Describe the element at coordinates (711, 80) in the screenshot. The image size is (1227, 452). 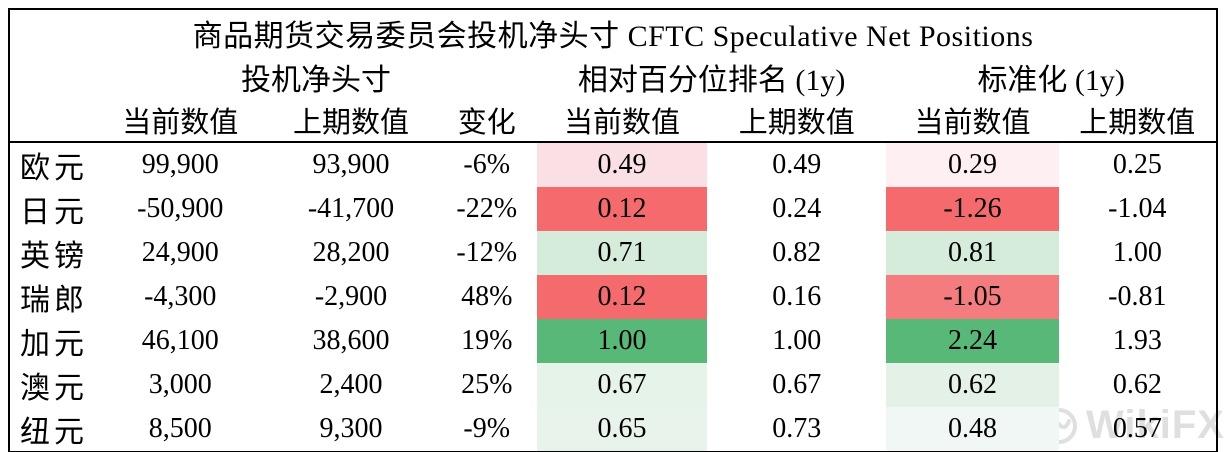
I see `group-header-relative-percentile-1y: 相对百分位排名 (1y)` at that location.